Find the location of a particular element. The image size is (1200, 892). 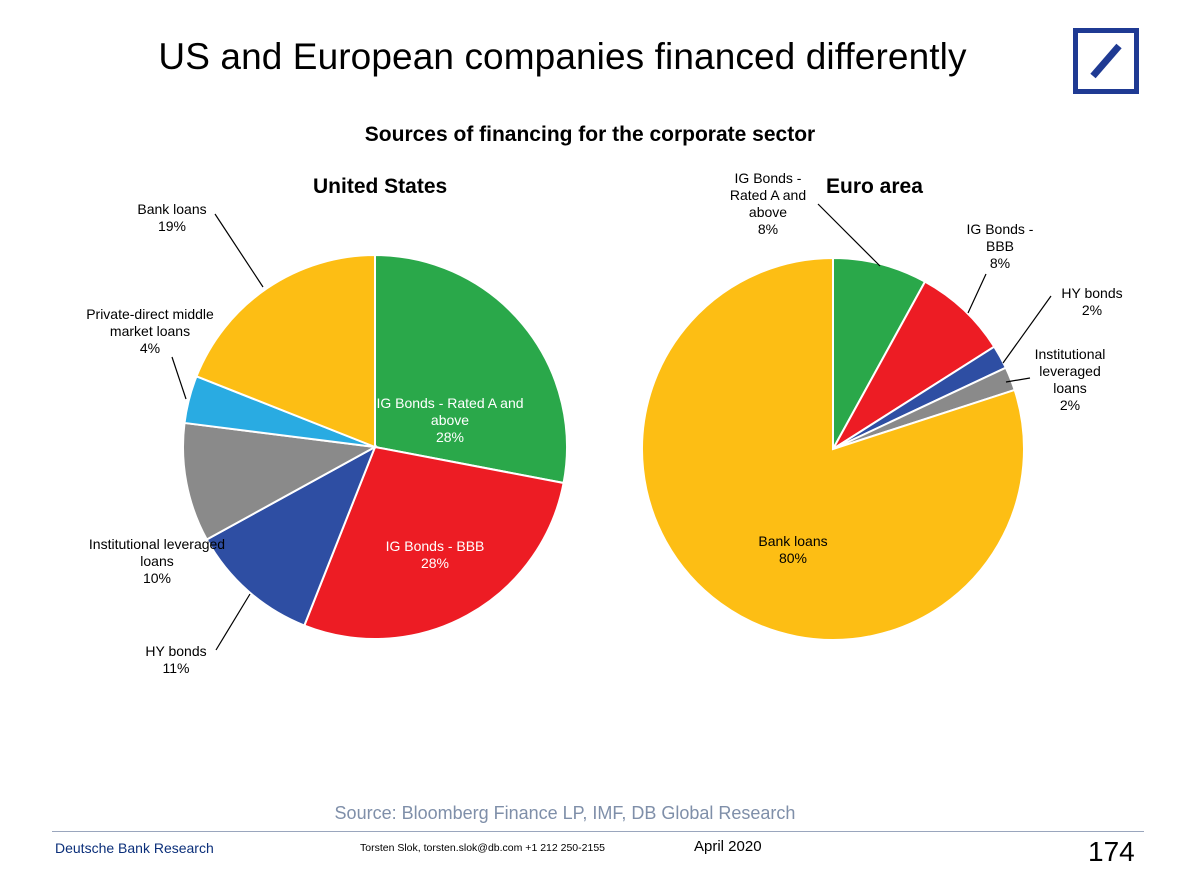

data-label-us-ig-bonds-rated-a-and-above: IG Bonds - Rated A and above 28% is located at coordinates (449, 420).